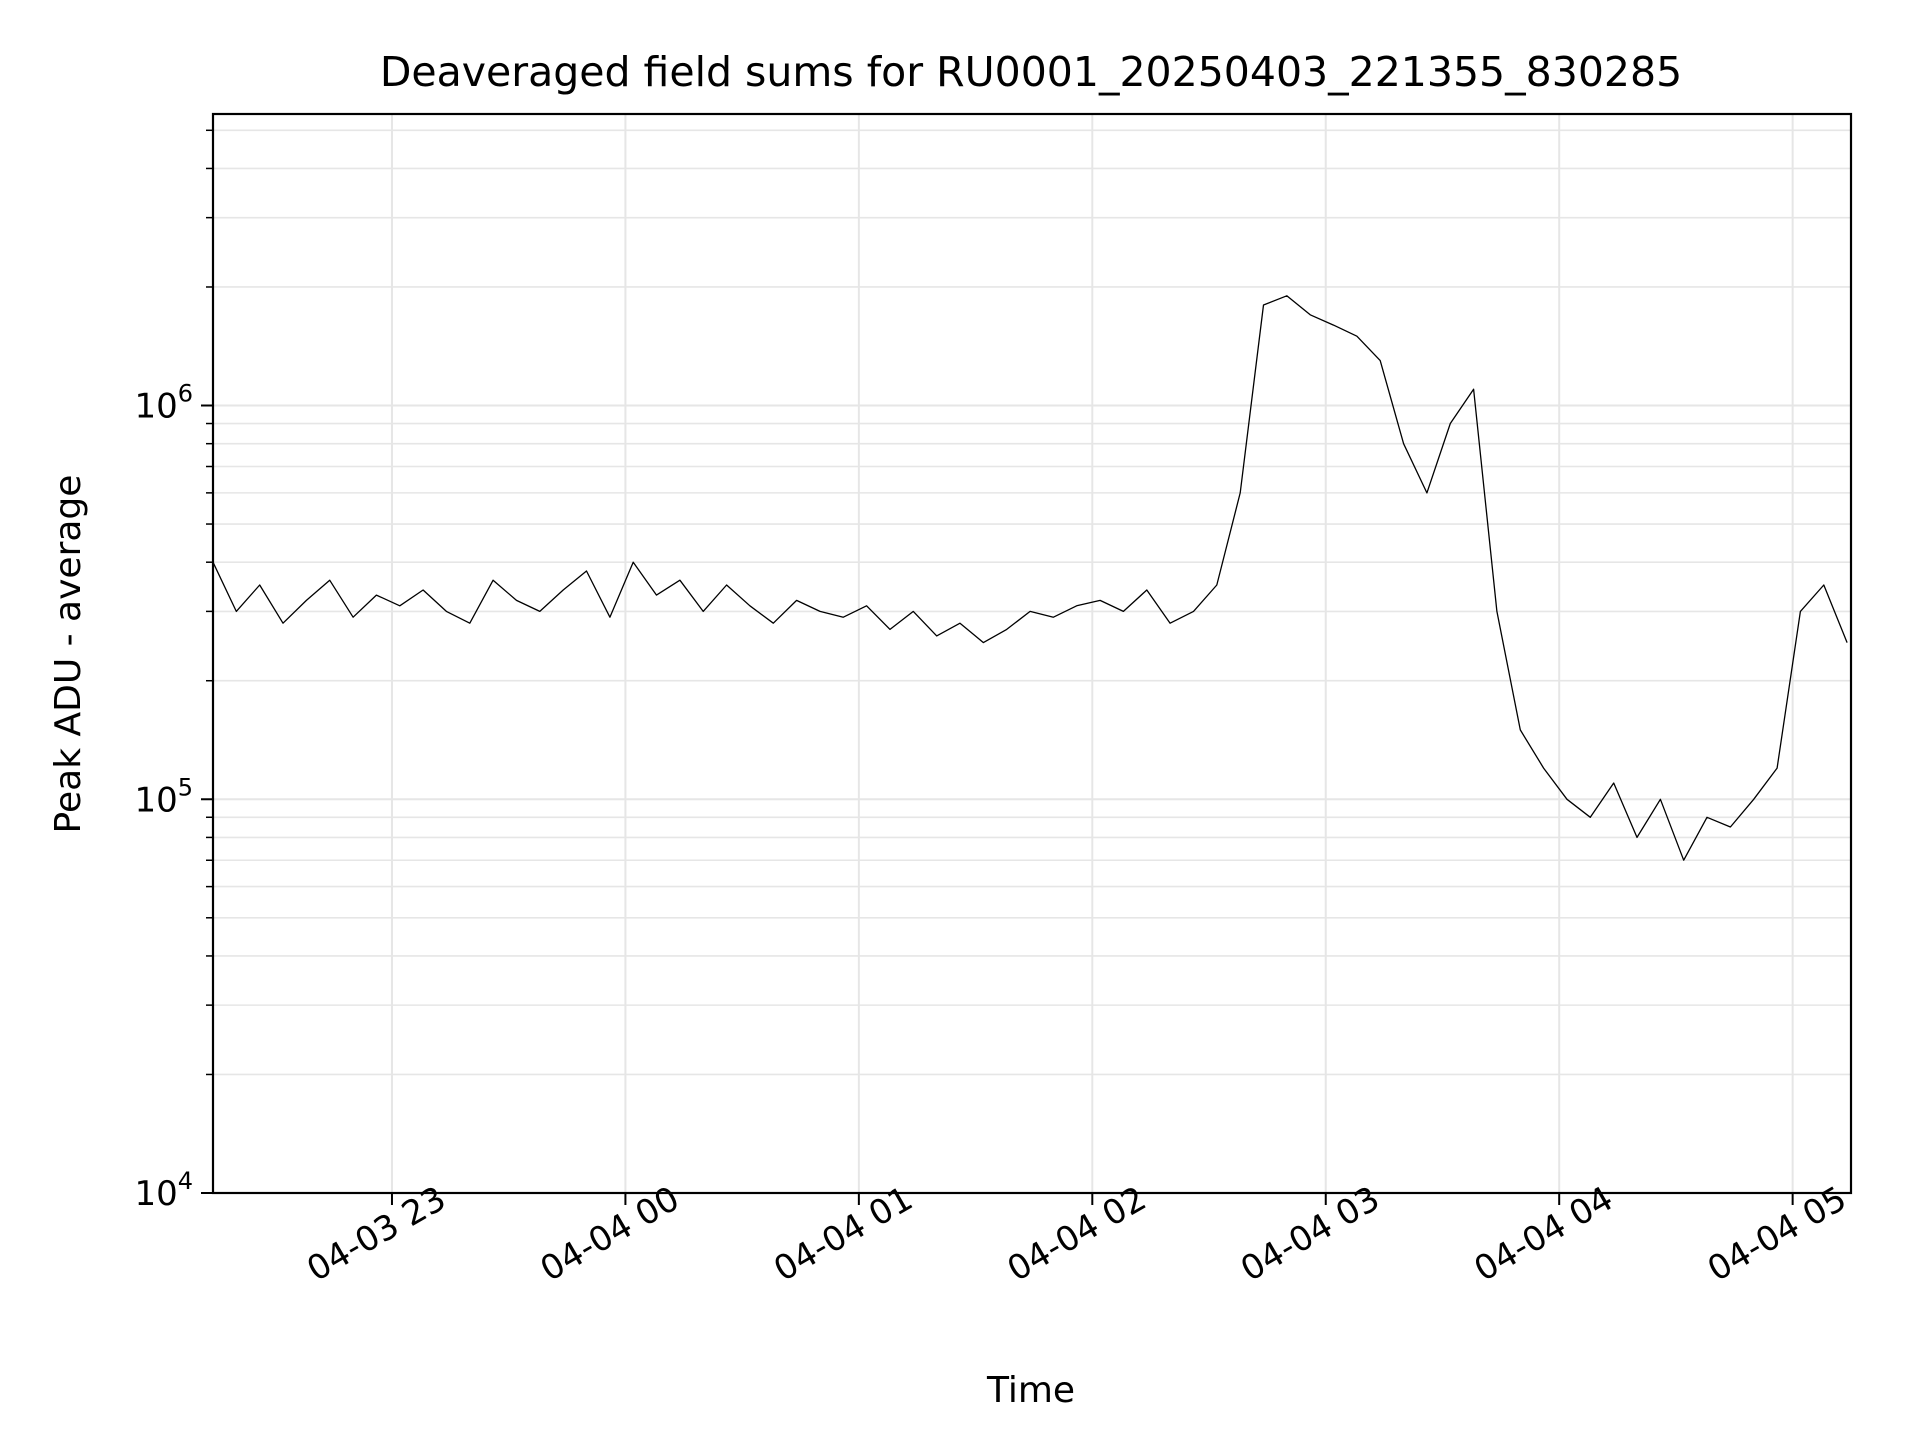 The image size is (1920, 1440). I want to click on y-tick-label: 10⁶, so click(163, 403).